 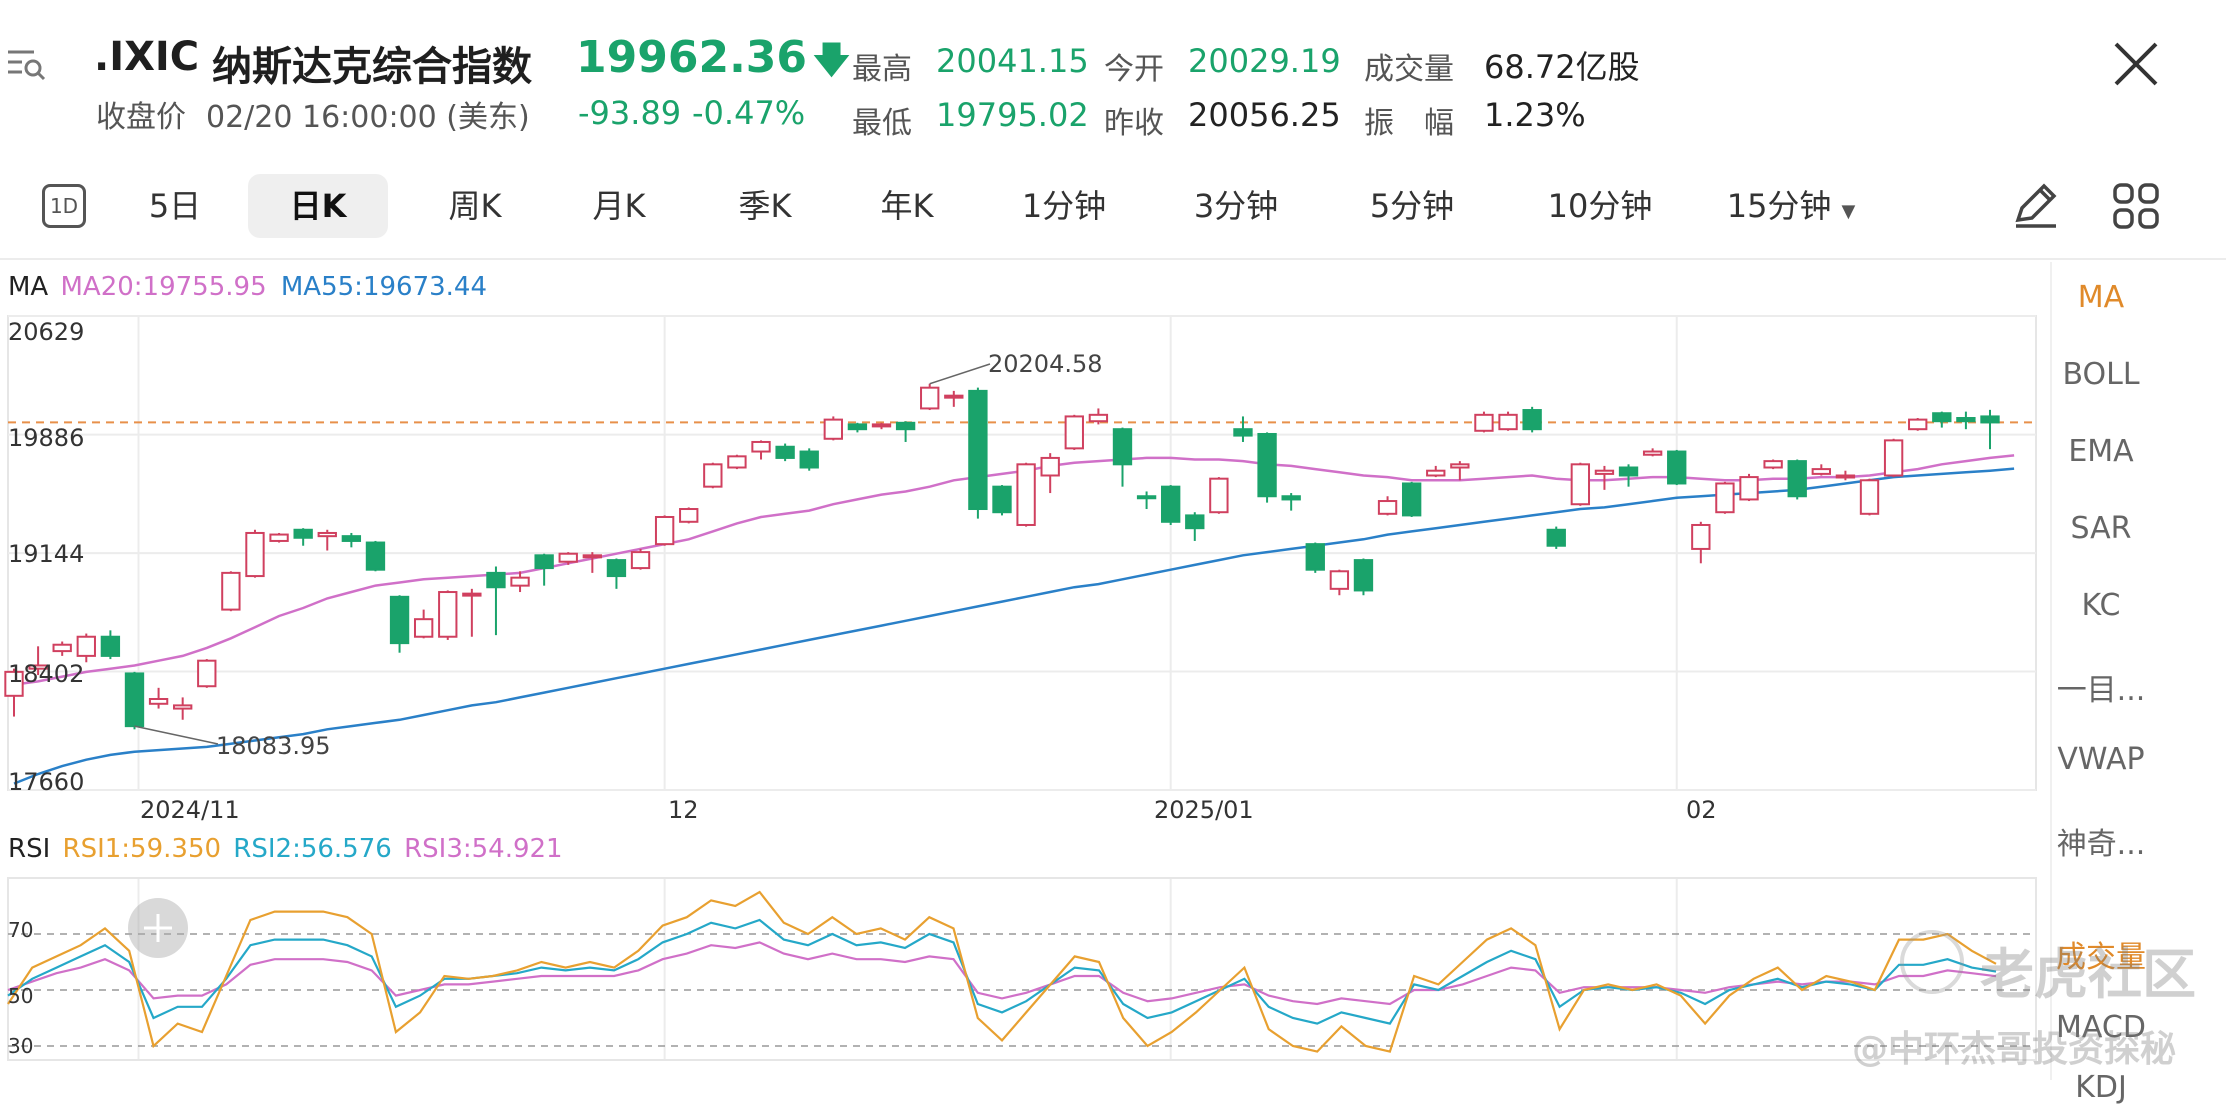 I want to click on tab-3min: 3分钟, so click(x=1236, y=206).